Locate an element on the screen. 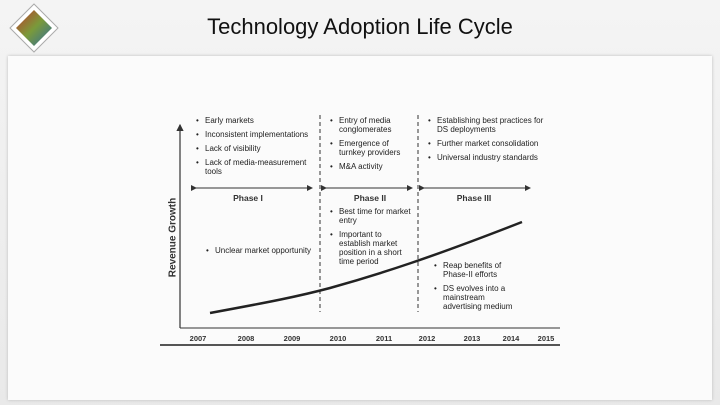 This screenshot has height=405, width=720. bullet: Unclear market opportunity is located at coordinates (262, 250).